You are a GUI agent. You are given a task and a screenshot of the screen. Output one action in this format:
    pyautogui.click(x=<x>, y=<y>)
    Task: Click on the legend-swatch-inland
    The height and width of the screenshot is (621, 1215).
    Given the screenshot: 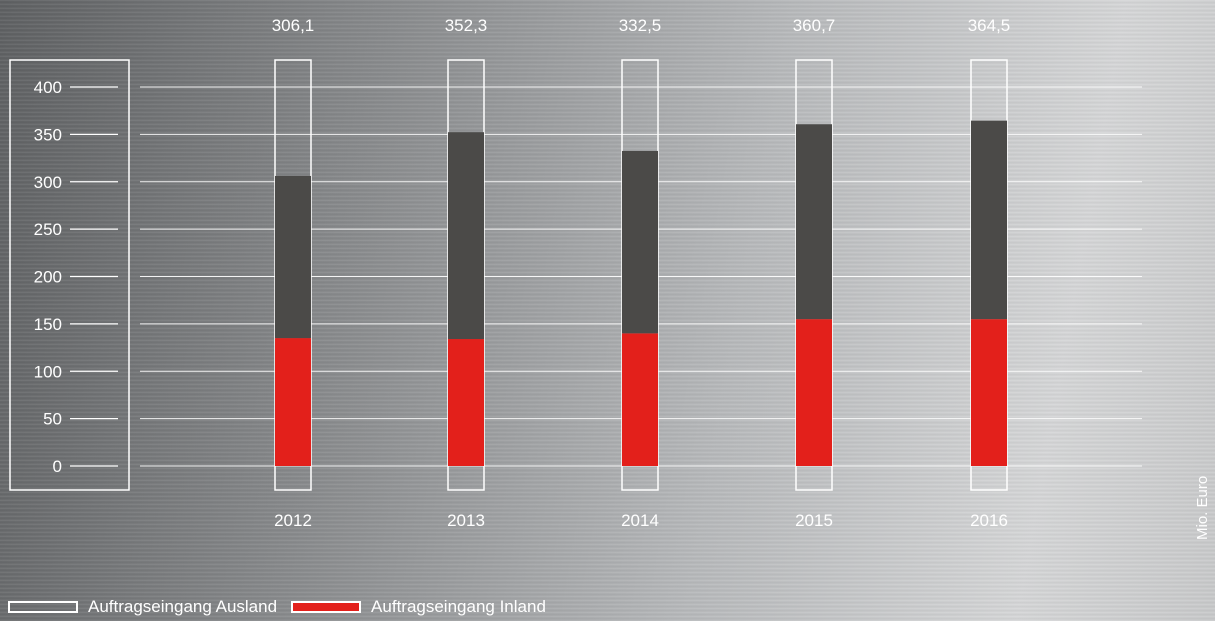 What is the action you would take?
    pyautogui.click(x=326, y=607)
    